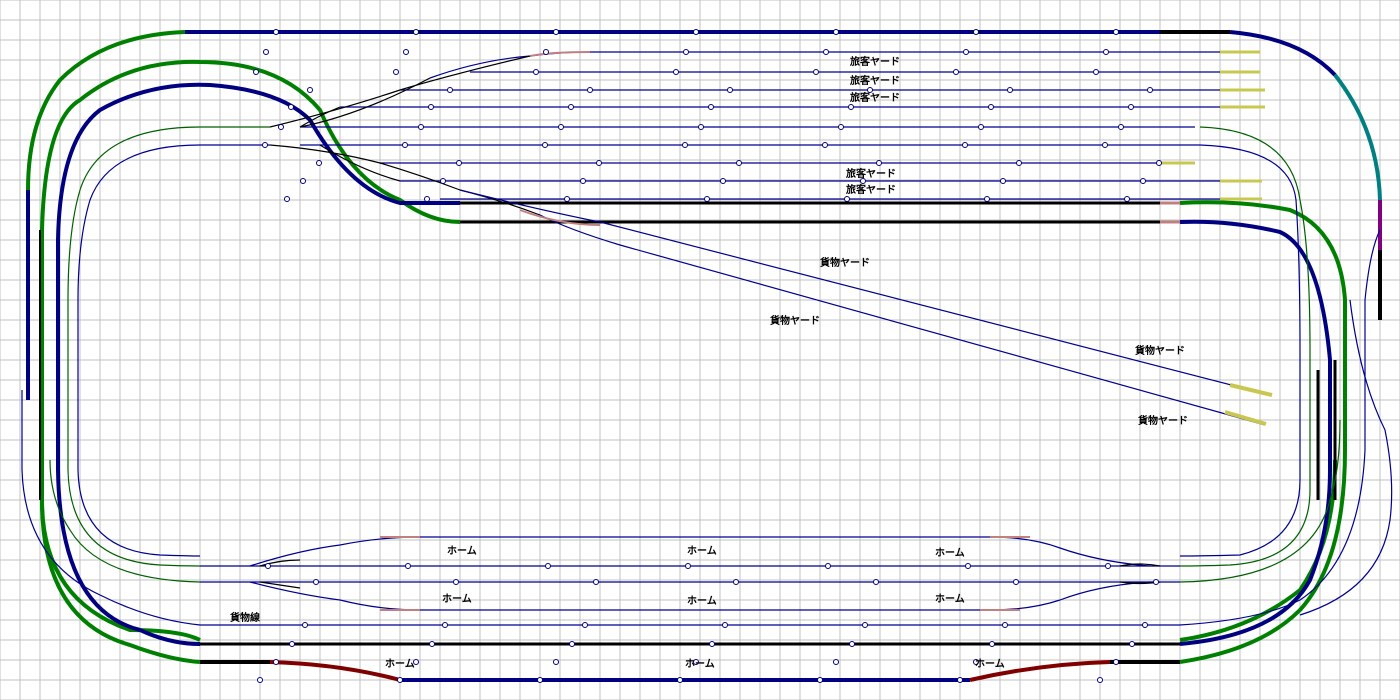  What do you see at coordinates (462, 551) in the screenshot?
I see `platform-label-upper-1: ホーム` at bounding box center [462, 551].